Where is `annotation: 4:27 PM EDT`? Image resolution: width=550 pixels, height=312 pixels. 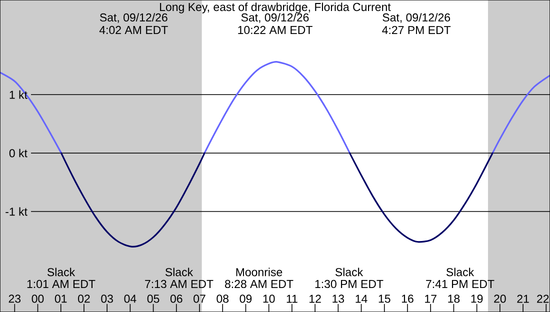
annotation: 4:27 PM EDT is located at coordinates (416, 30).